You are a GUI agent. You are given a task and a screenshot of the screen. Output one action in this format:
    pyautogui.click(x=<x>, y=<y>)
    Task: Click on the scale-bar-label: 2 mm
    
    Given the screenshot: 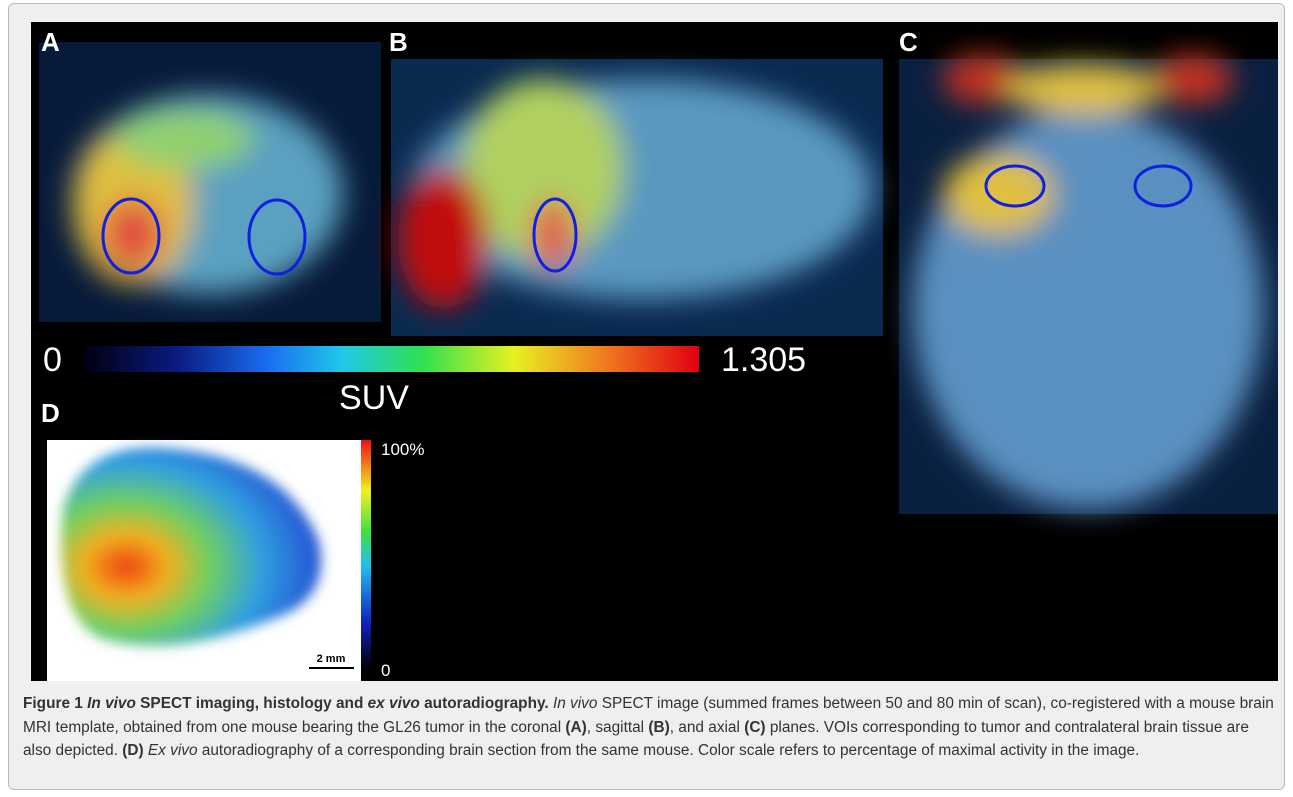 What is the action you would take?
    pyautogui.click(x=331, y=659)
    